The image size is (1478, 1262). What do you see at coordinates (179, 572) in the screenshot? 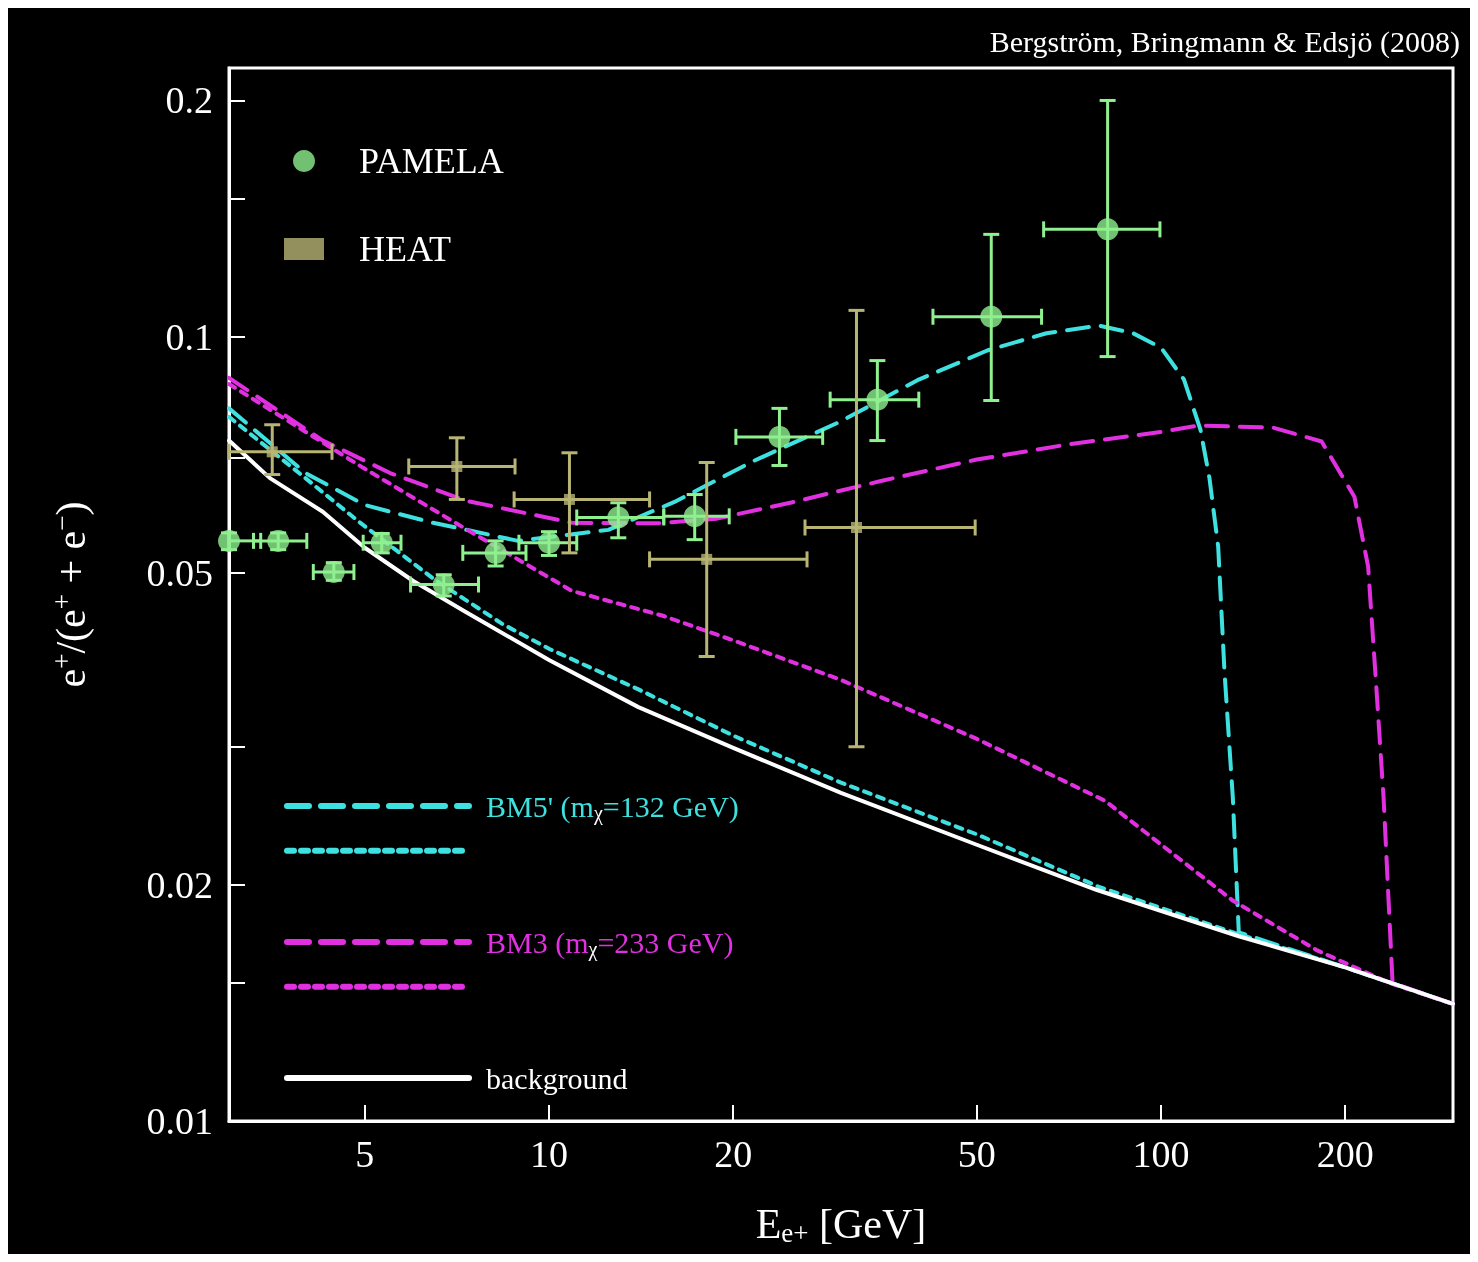
I see `y-tick-label: 0.05` at bounding box center [179, 572].